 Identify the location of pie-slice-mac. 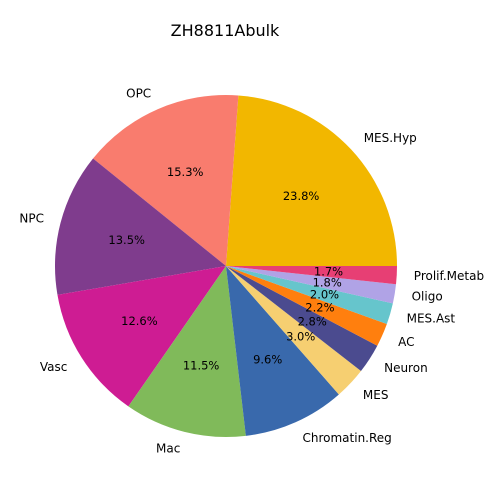
(187, 351).